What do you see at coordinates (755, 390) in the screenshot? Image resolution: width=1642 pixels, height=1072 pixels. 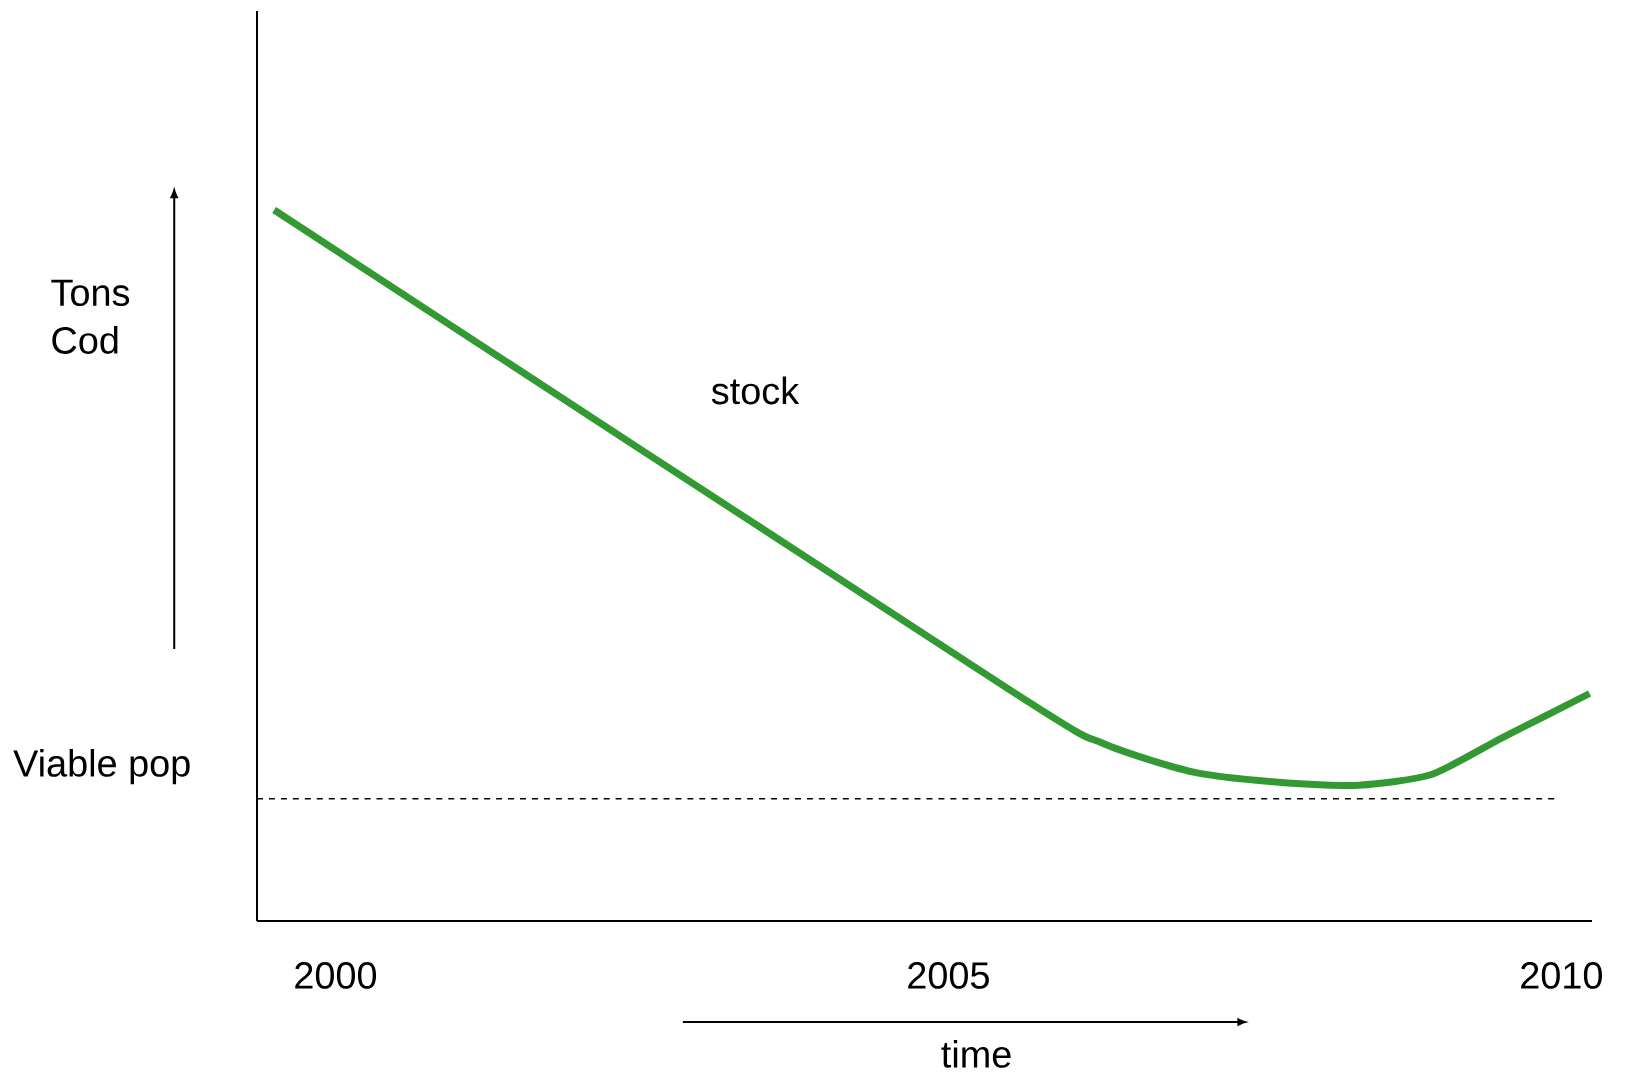 I see `annotation: stock` at bounding box center [755, 390].